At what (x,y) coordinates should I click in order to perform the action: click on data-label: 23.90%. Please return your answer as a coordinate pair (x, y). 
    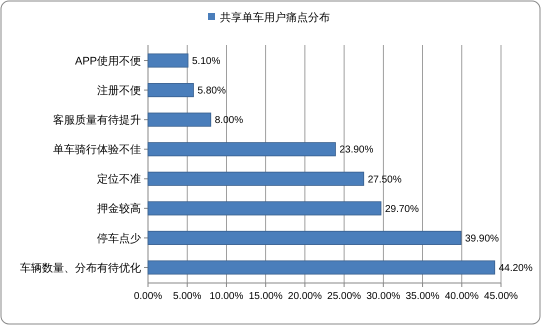
    Looking at the image, I should click on (356, 150).